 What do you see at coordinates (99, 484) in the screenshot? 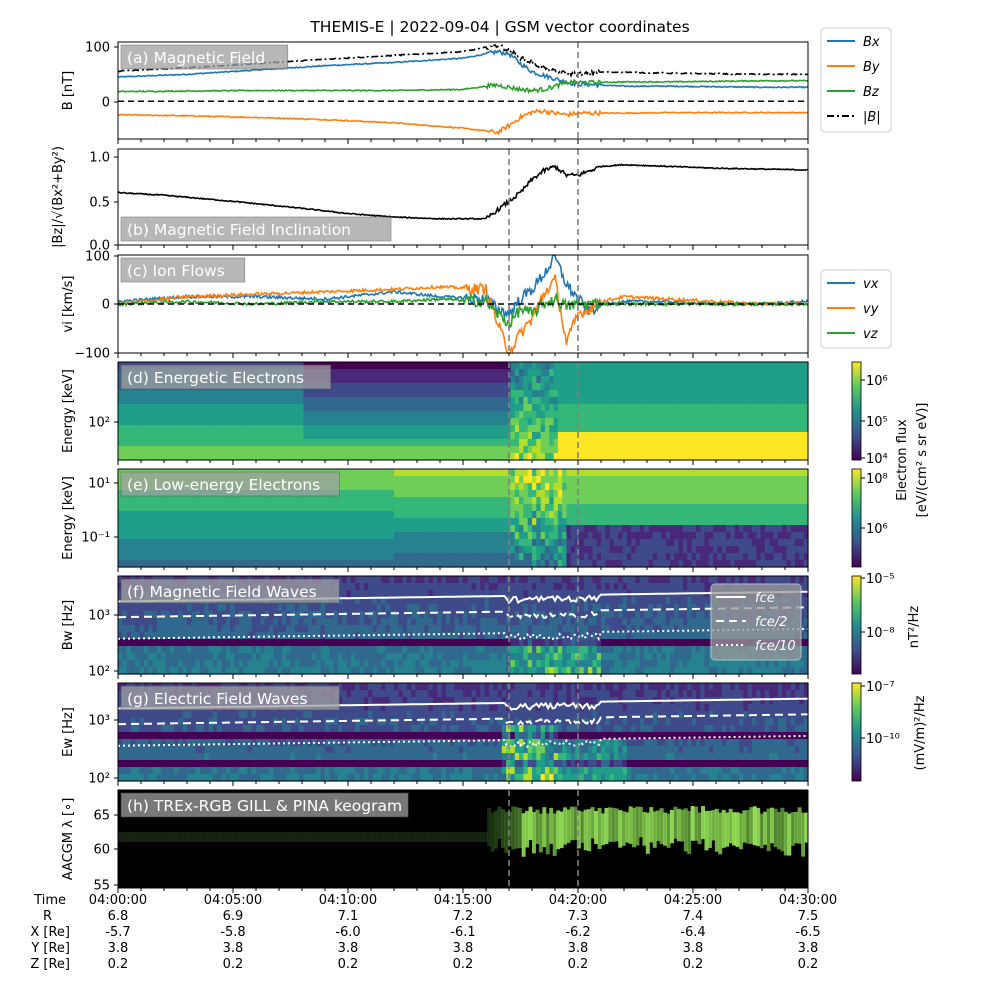
I see `y-tick-label: 10¹` at bounding box center [99, 484].